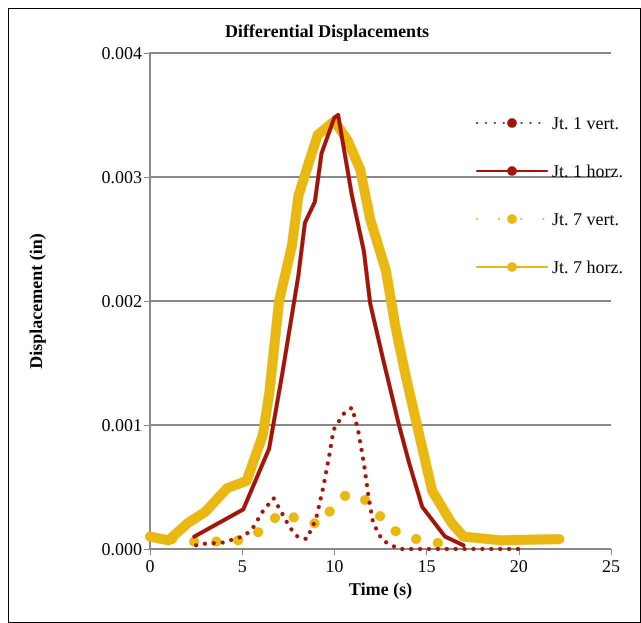 The image size is (641, 623). What do you see at coordinates (36, 301) in the screenshot?
I see `y-axis-title: Displacement (in)` at bounding box center [36, 301].